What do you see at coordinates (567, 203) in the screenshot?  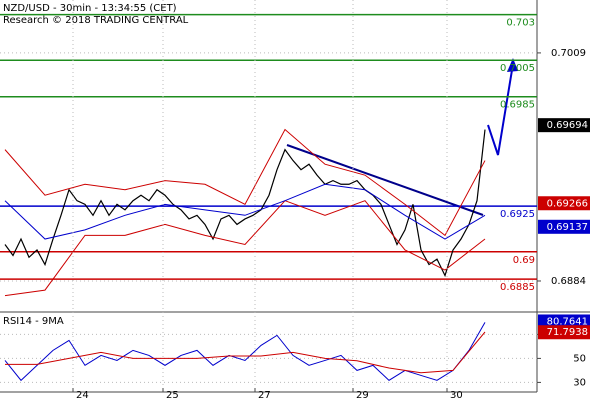 I see `price-tag-label: 0.69266` at bounding box center [567, 203].